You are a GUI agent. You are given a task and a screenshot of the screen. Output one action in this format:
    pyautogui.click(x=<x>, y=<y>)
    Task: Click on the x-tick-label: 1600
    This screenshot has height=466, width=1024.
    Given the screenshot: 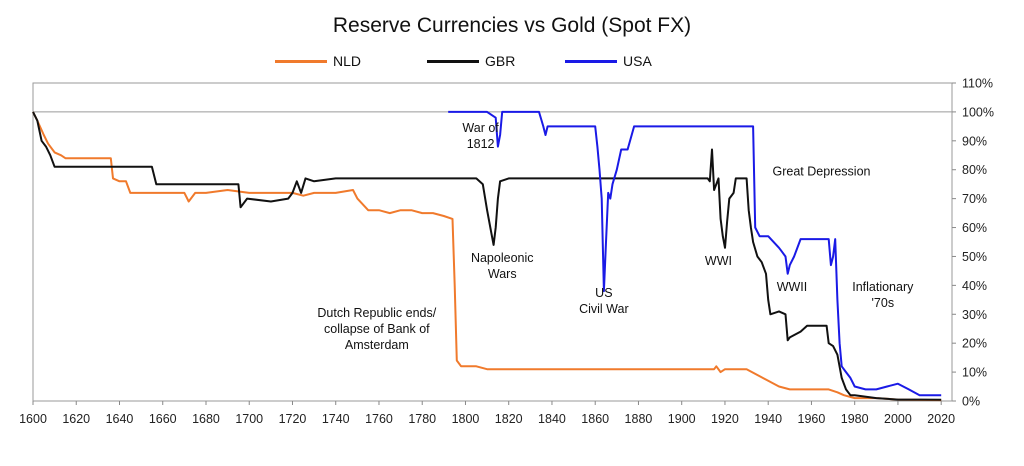 What is the action you would take?
    pyautogui.click(x=33, y=419)
    